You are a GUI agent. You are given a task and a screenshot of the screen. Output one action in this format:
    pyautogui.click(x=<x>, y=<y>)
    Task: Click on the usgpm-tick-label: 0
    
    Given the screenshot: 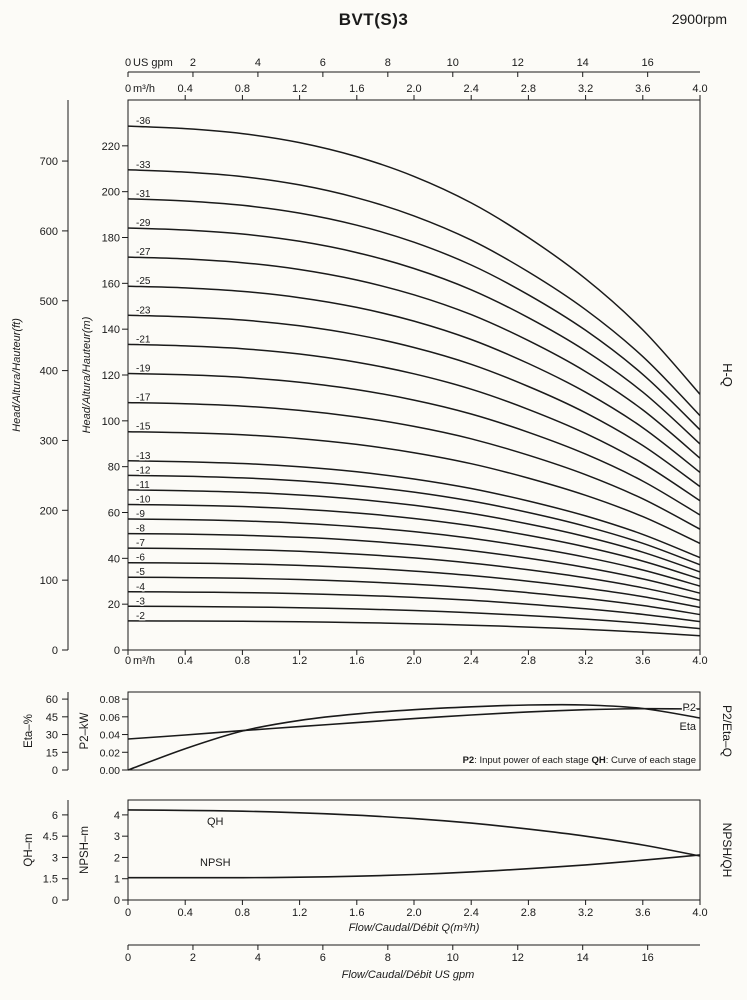 What is the action you would take?
    pyautogui.click(x=128, y=958)
    